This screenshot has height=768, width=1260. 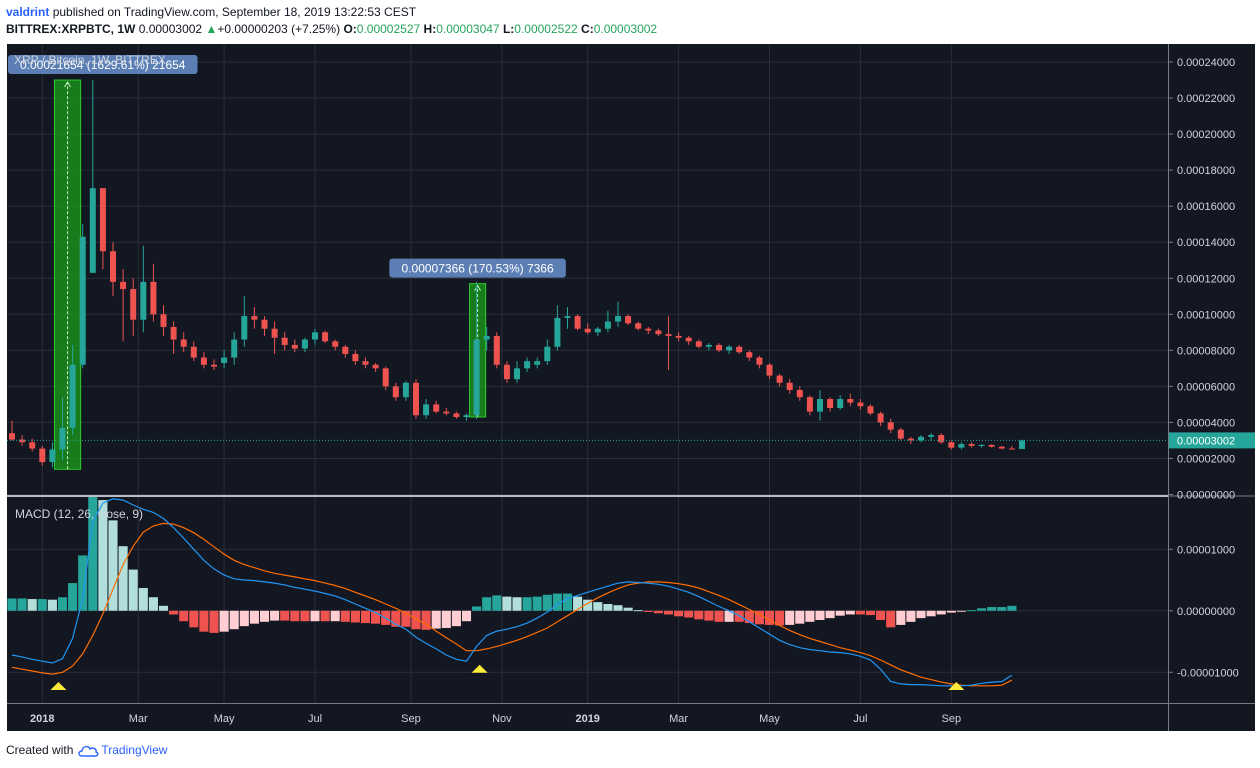 What do you see at coordinates (279, 29) in the screenshot?
I see `change-value: +0.00000203 (+7.25%)` at bounding box center [279, 29].